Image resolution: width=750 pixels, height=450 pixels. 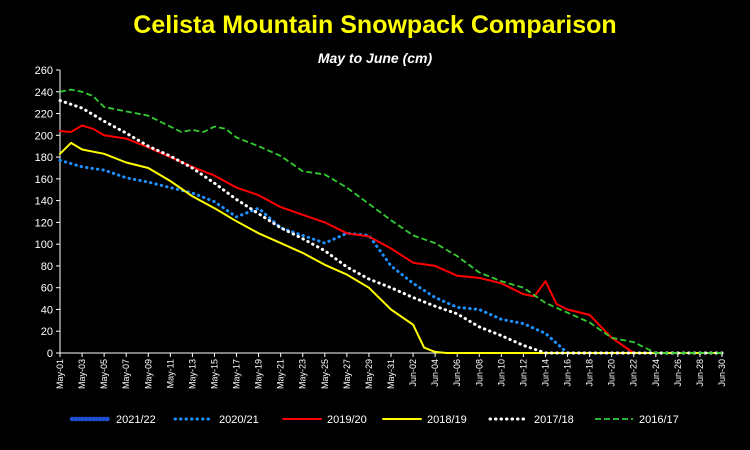 I want to click on y-tick-label: 60, so click(x=47, y=289).